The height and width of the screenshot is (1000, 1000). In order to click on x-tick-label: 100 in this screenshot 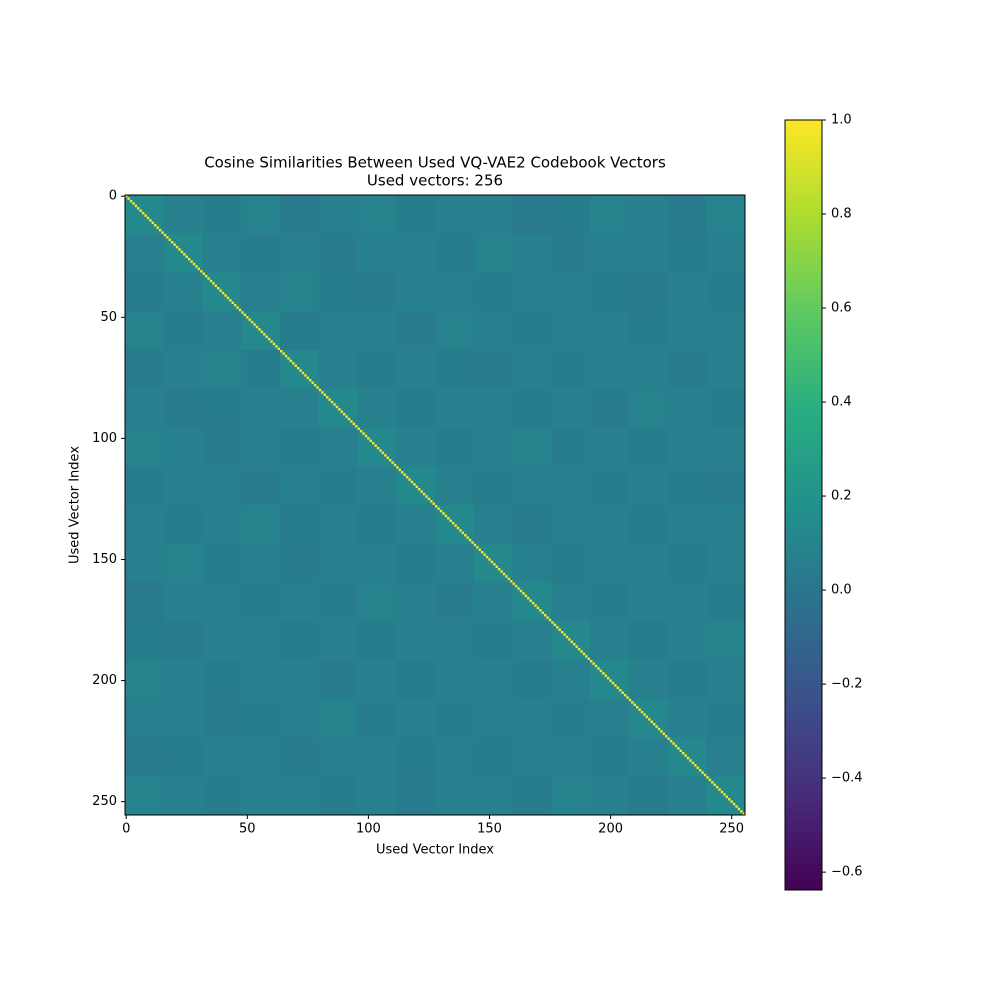, I will do `click(368, 829)`.